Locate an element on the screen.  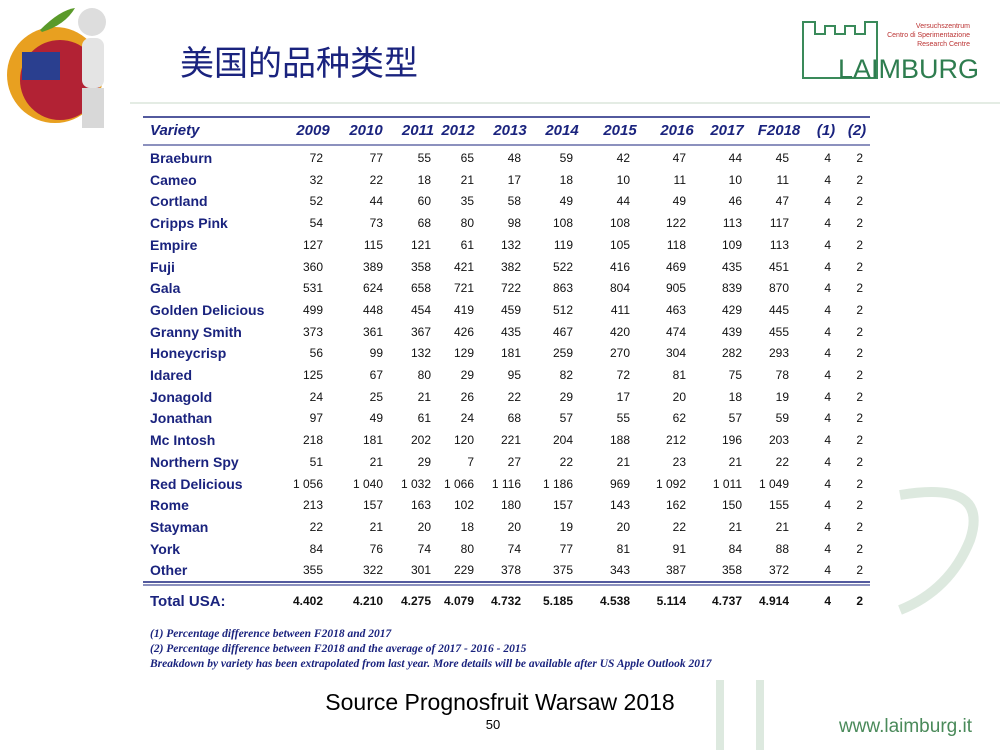
figure-body is located at coordinates (93, 63).